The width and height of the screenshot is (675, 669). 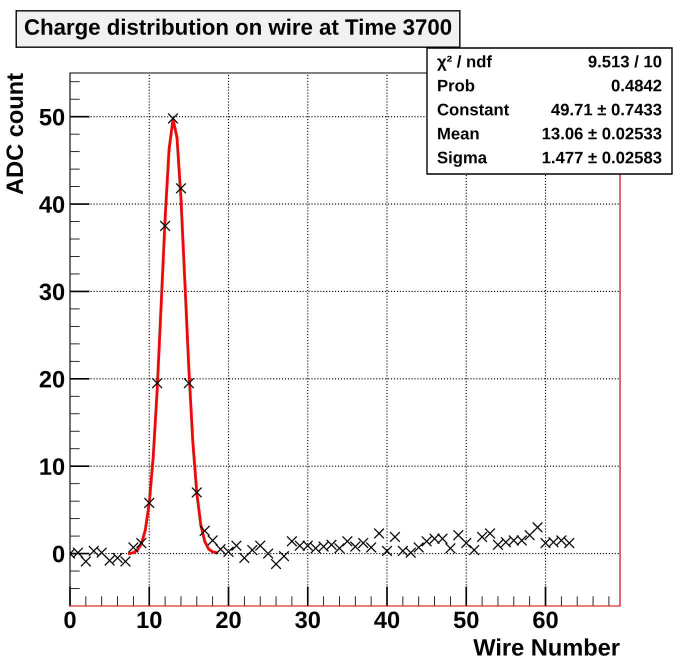 What do you see at coordinates (462, 159) in the screenshot?
I see `annotation: Sigma` at bounding box center [462, 159].